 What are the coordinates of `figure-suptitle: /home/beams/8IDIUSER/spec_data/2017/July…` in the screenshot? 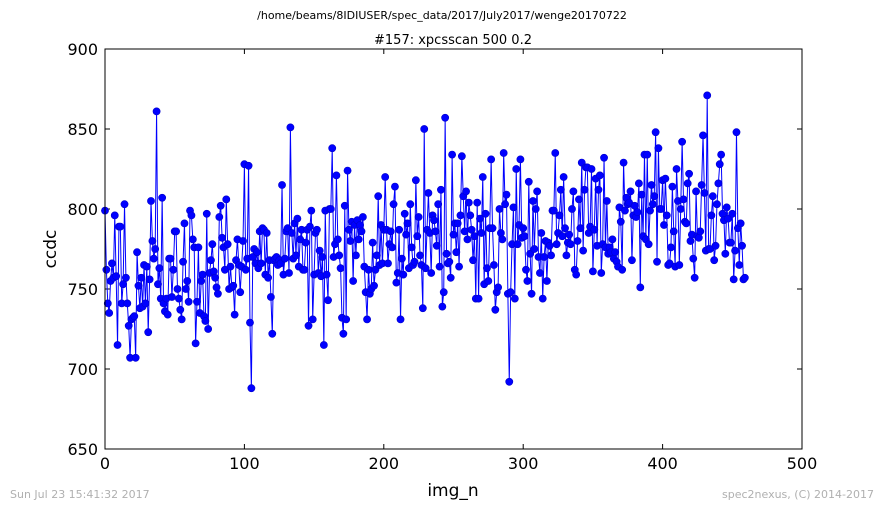 It's located at (442, 15).